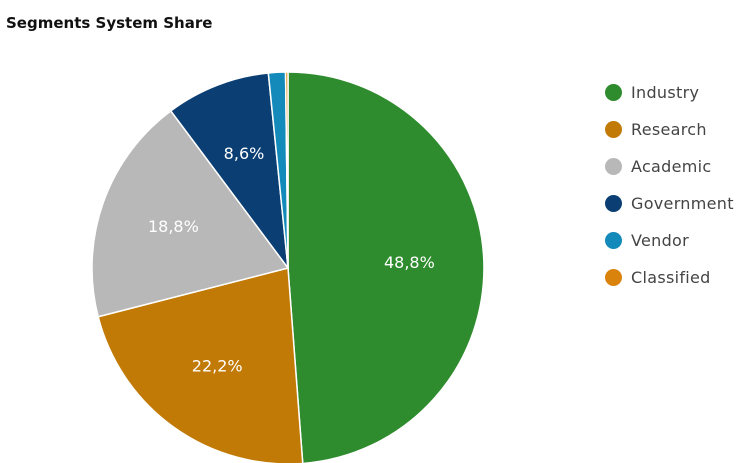 Image resolution: width=753 pixels, height=463 pixels. Describe the element at coordinates (660, 240) in the screenshot. I see `legend-label-vendor: Vendor` at that location.